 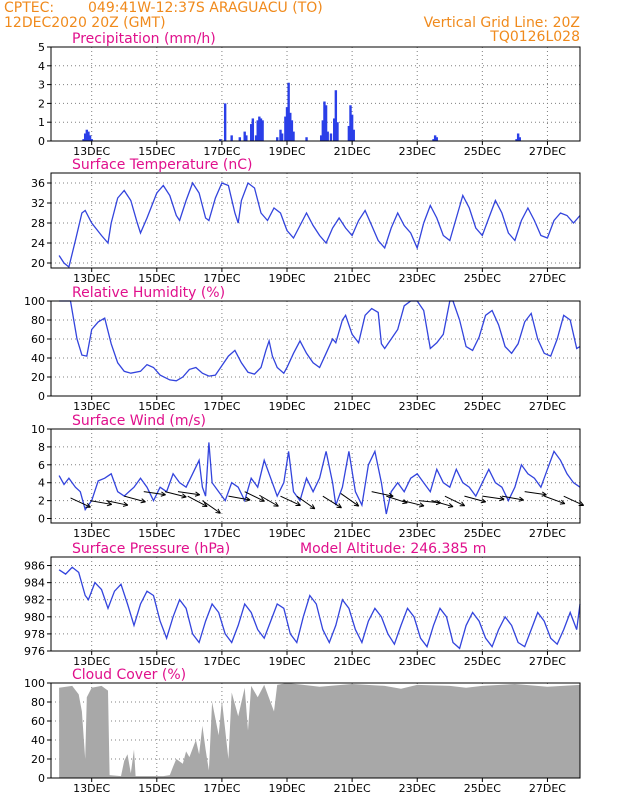 What do you see at coordinates (129, 675) in the screenshot?
I see `panel-title: Cloud Cover (%)` at bounding box center [129, 675].